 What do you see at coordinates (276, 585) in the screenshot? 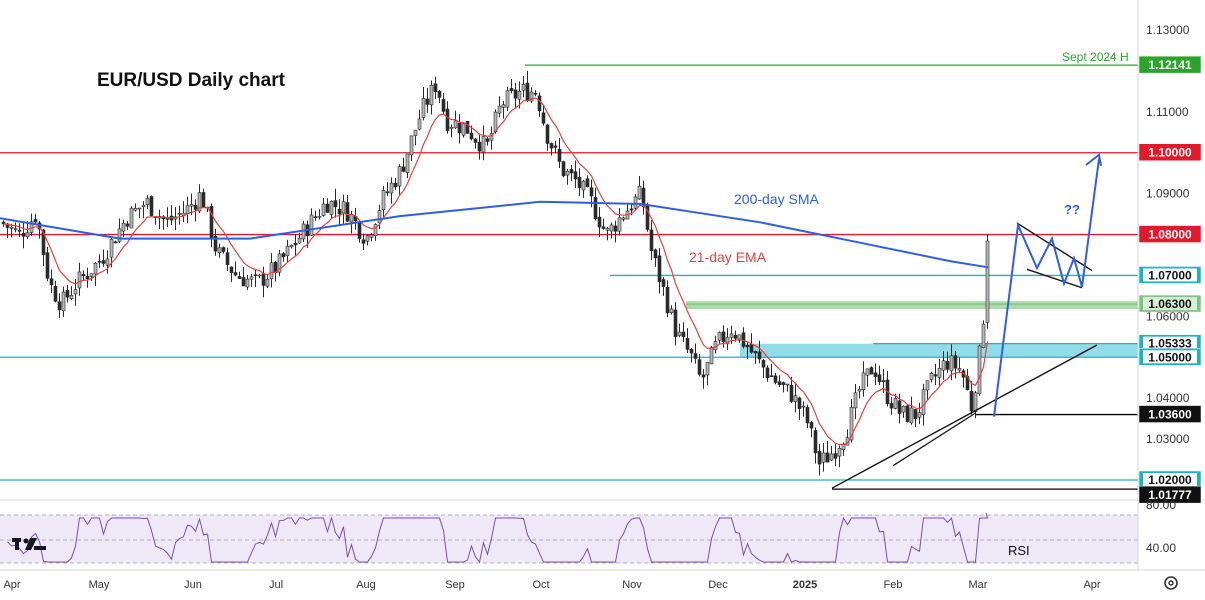
I see `month-label: Jul` at bounding box center [276, 585].